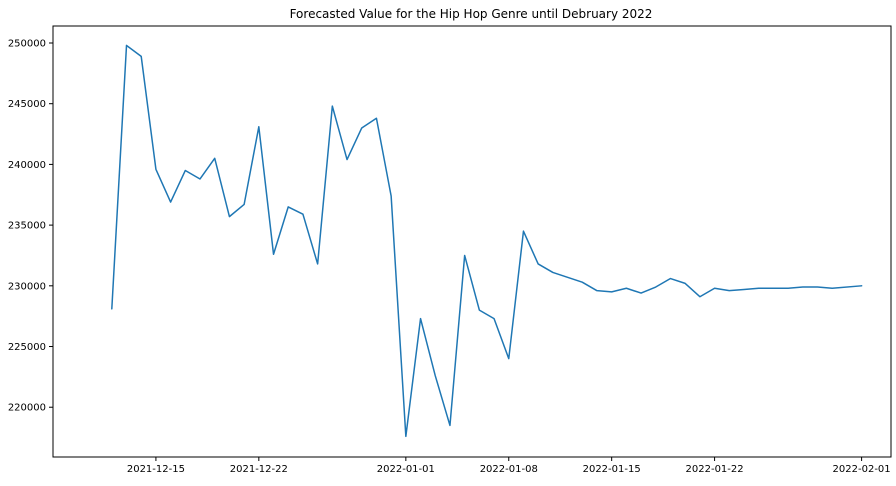 The width and height of the screenshot is (896, 486). What do you see at coordinates (27, 286) in the screenshot?
I see `y-tick-label: 230000` at bounding box center [27, 286].